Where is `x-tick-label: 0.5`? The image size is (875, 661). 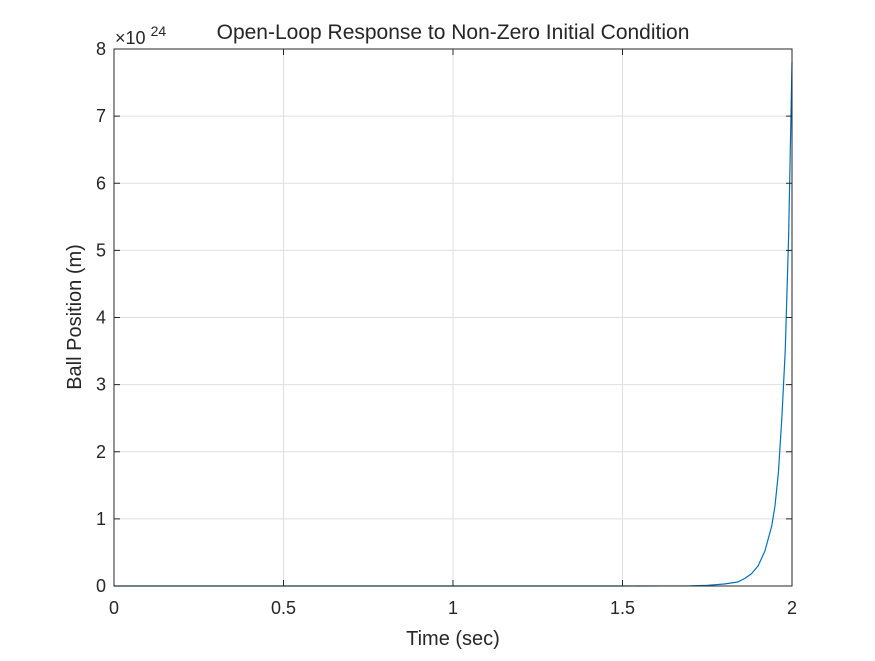 x-tick-label: 0.5 is located at coordinates (283, 608).